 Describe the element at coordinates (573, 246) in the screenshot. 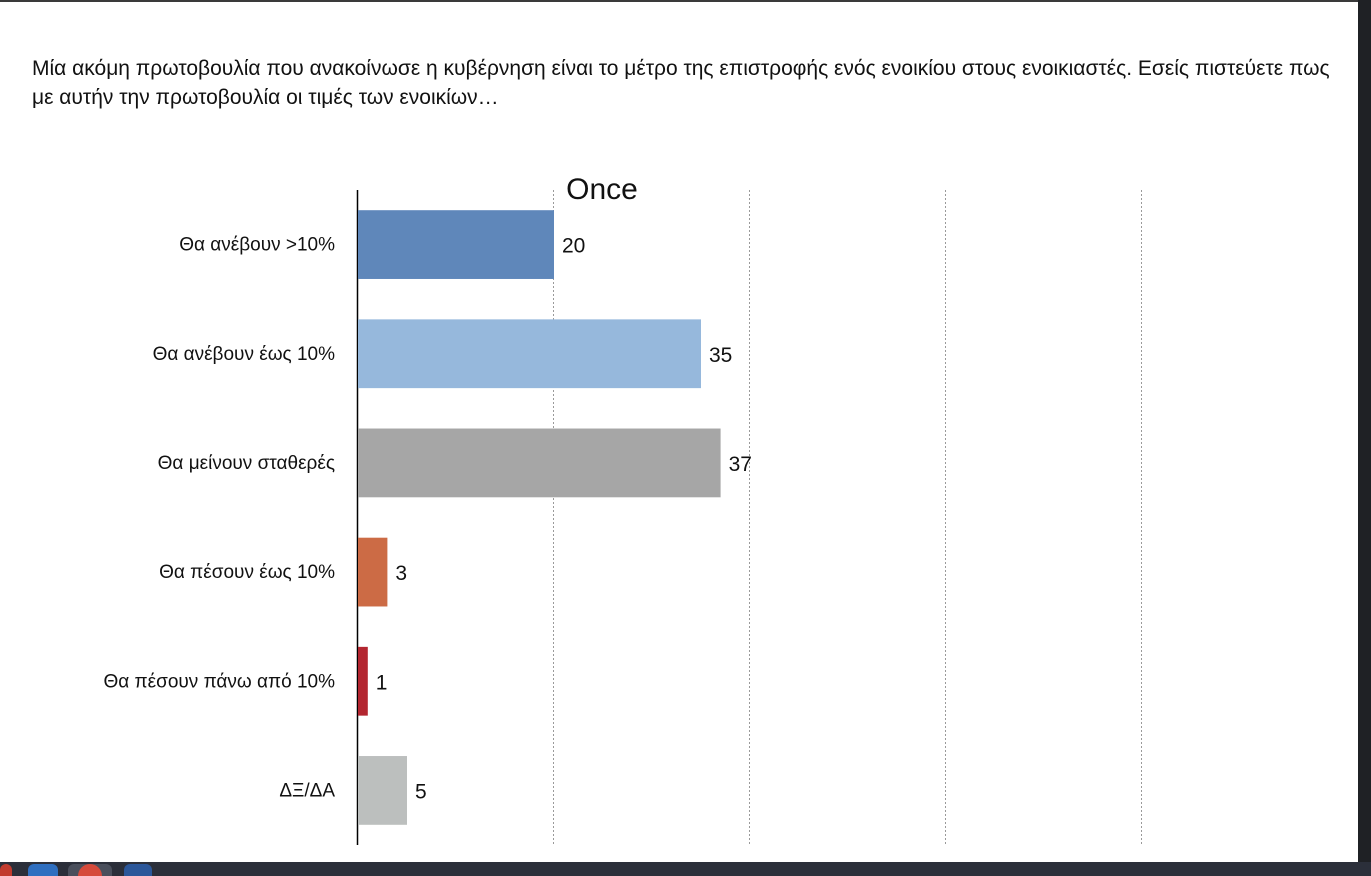

I see `value-label: 20` at that location.